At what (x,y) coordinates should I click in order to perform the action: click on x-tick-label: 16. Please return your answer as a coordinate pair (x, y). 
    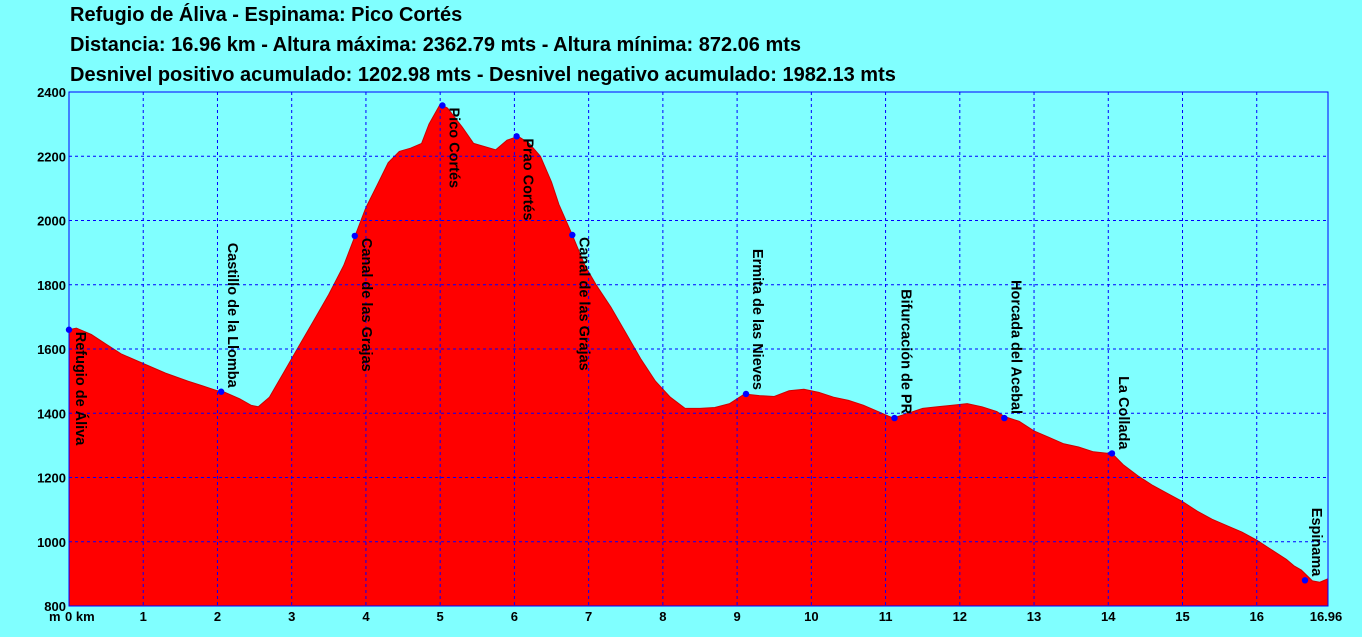
    Looking at the image, I should click on (1257, 616).